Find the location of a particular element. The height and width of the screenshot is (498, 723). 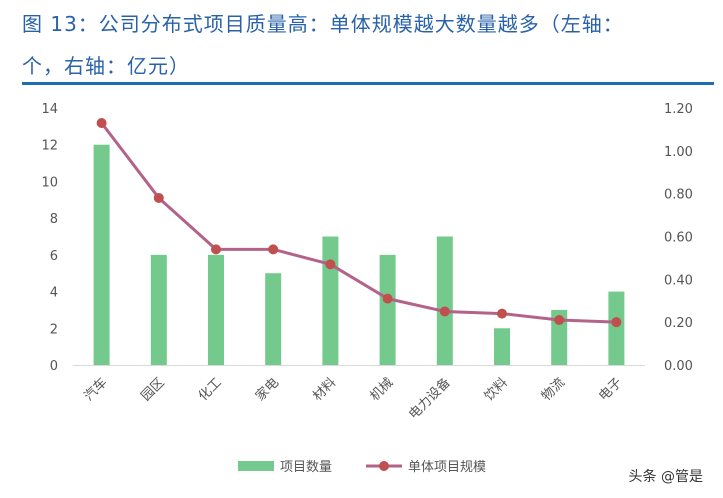

bar-饮料 is located at coordinates (502, 346).